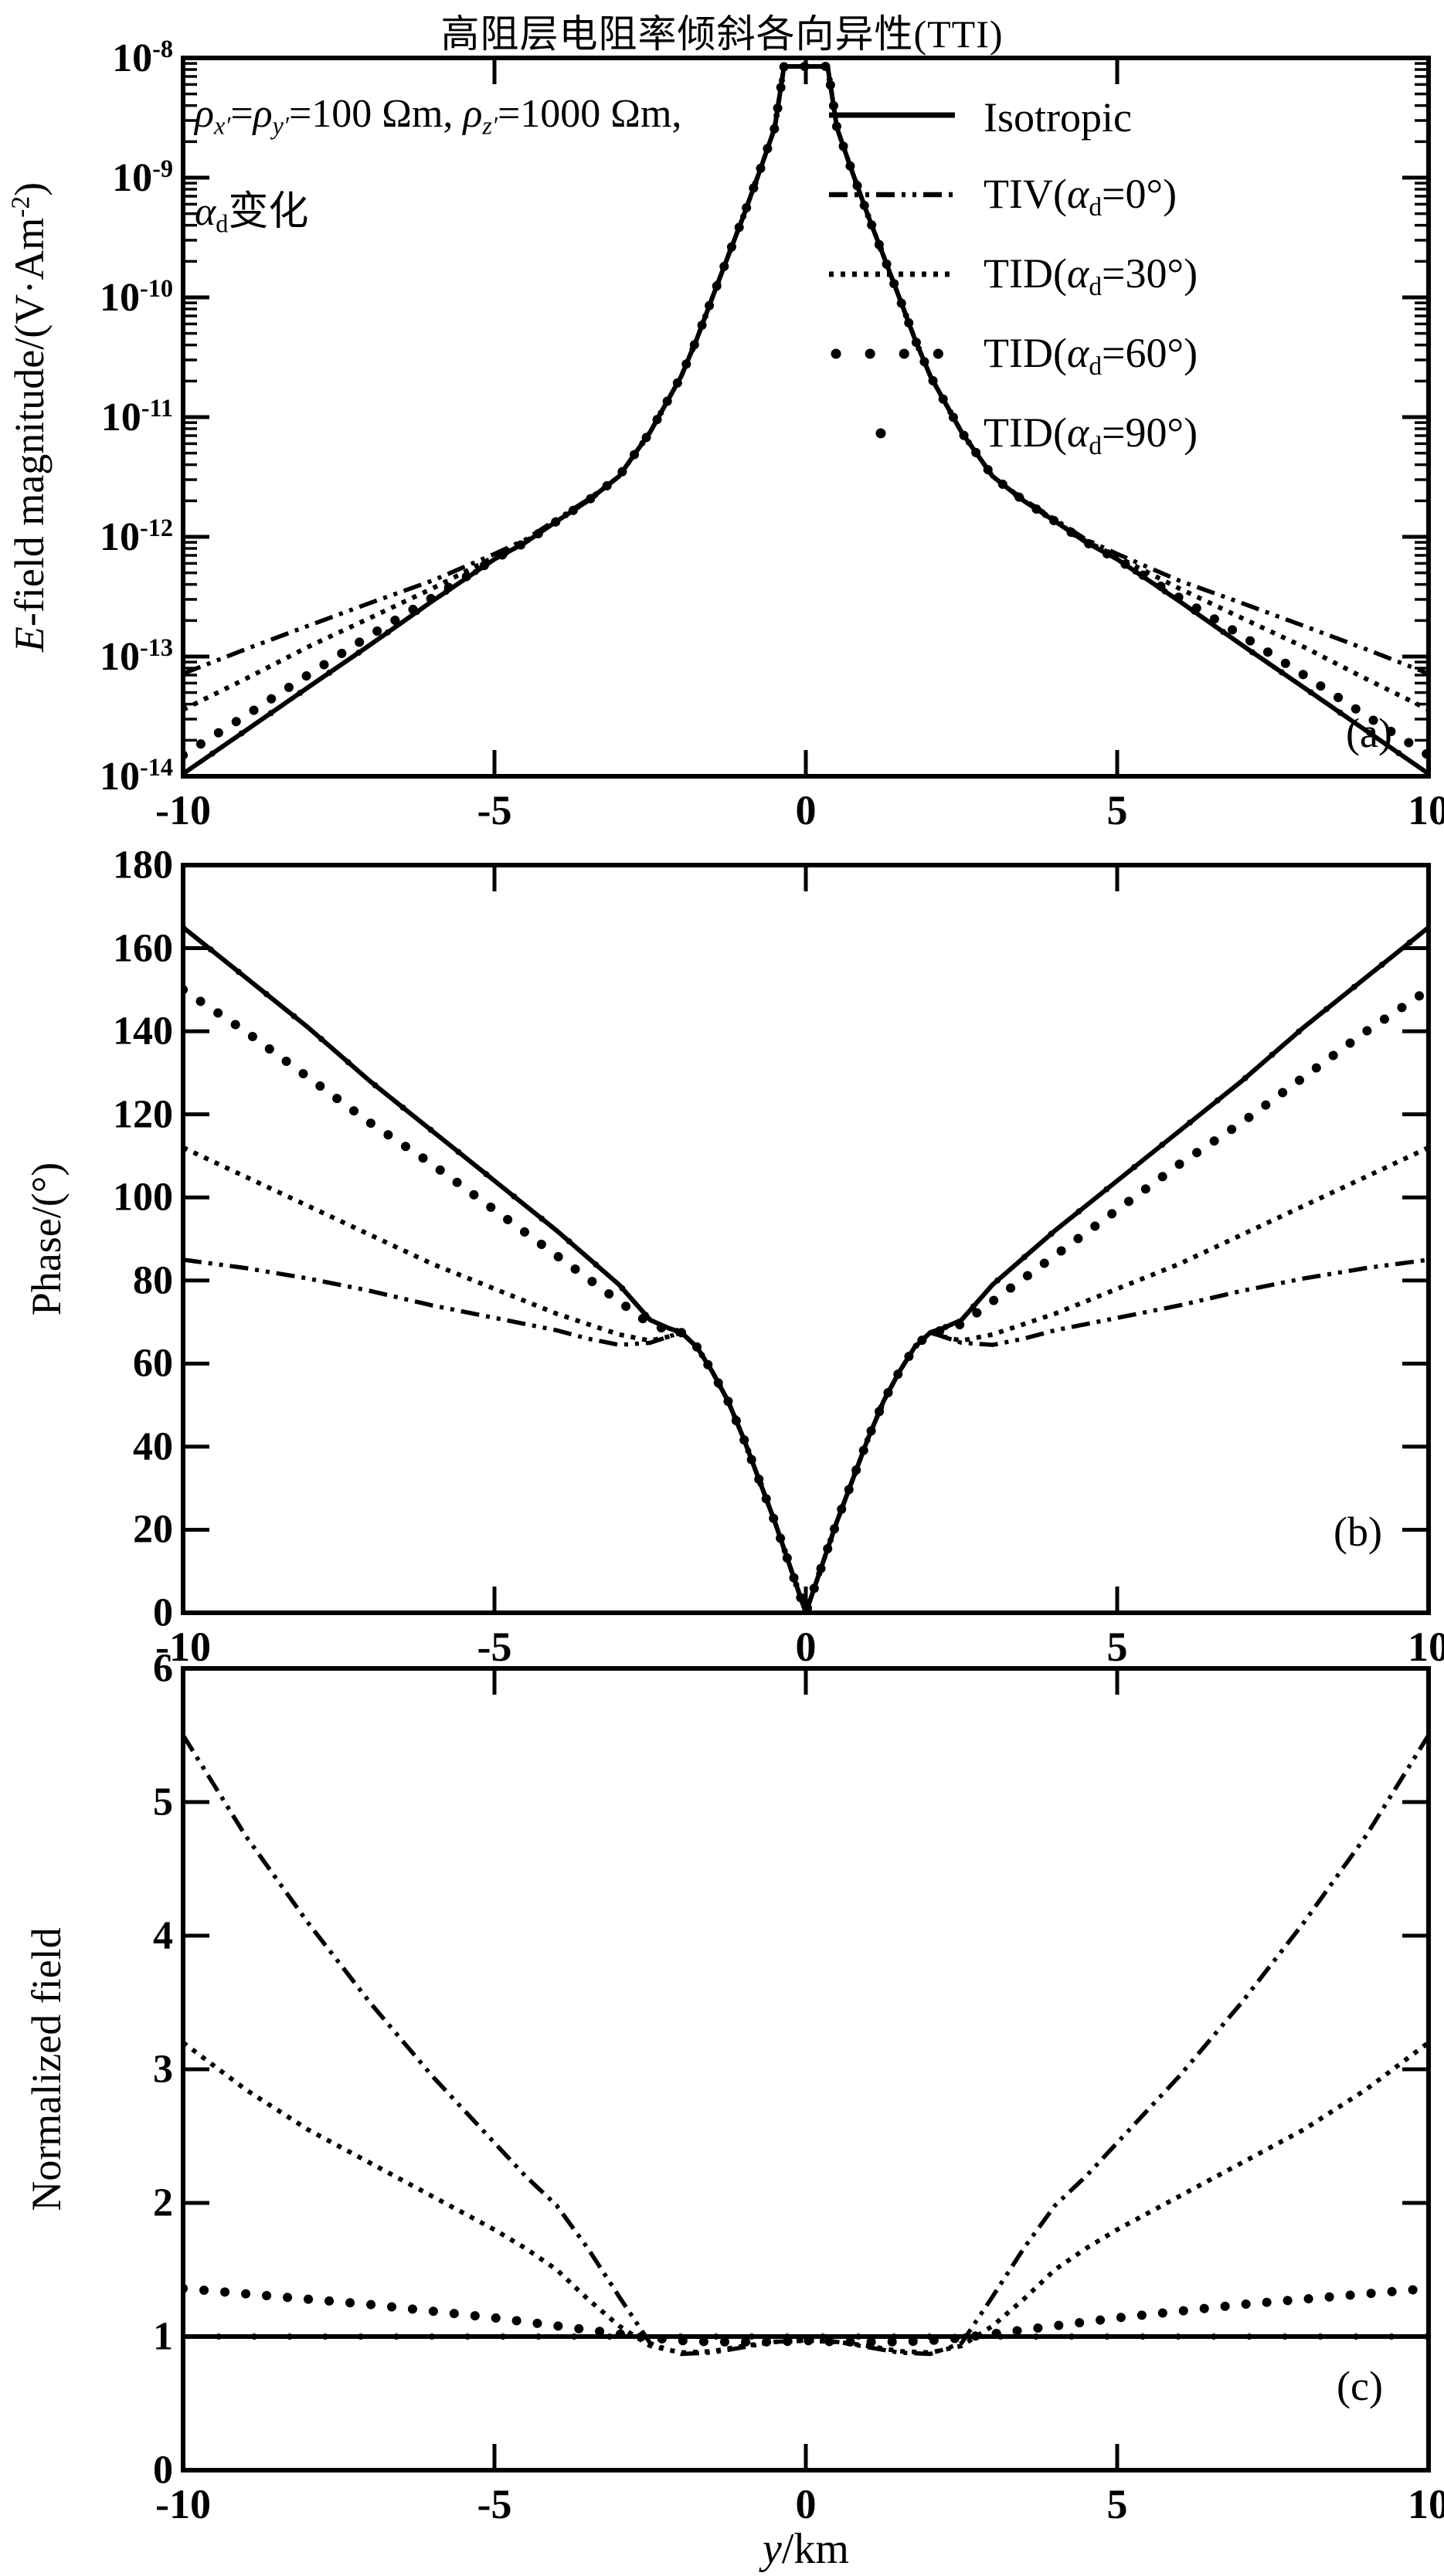  Describe the element at coordinates (163, 2069) in the screenshot. I see `y-tick-label-c: 3` at that location.